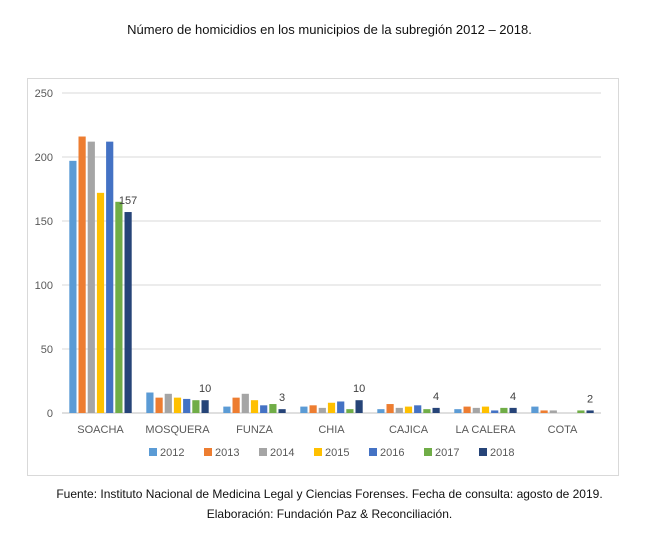 The image size is (659, 543). I want to click on y-tick-label: 250, so click(44, 94).